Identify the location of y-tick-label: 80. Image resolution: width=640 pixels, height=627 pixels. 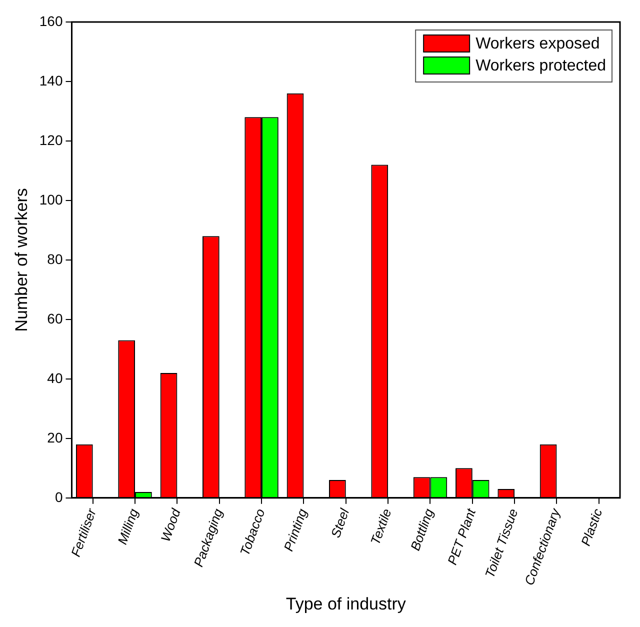
(55, 258).